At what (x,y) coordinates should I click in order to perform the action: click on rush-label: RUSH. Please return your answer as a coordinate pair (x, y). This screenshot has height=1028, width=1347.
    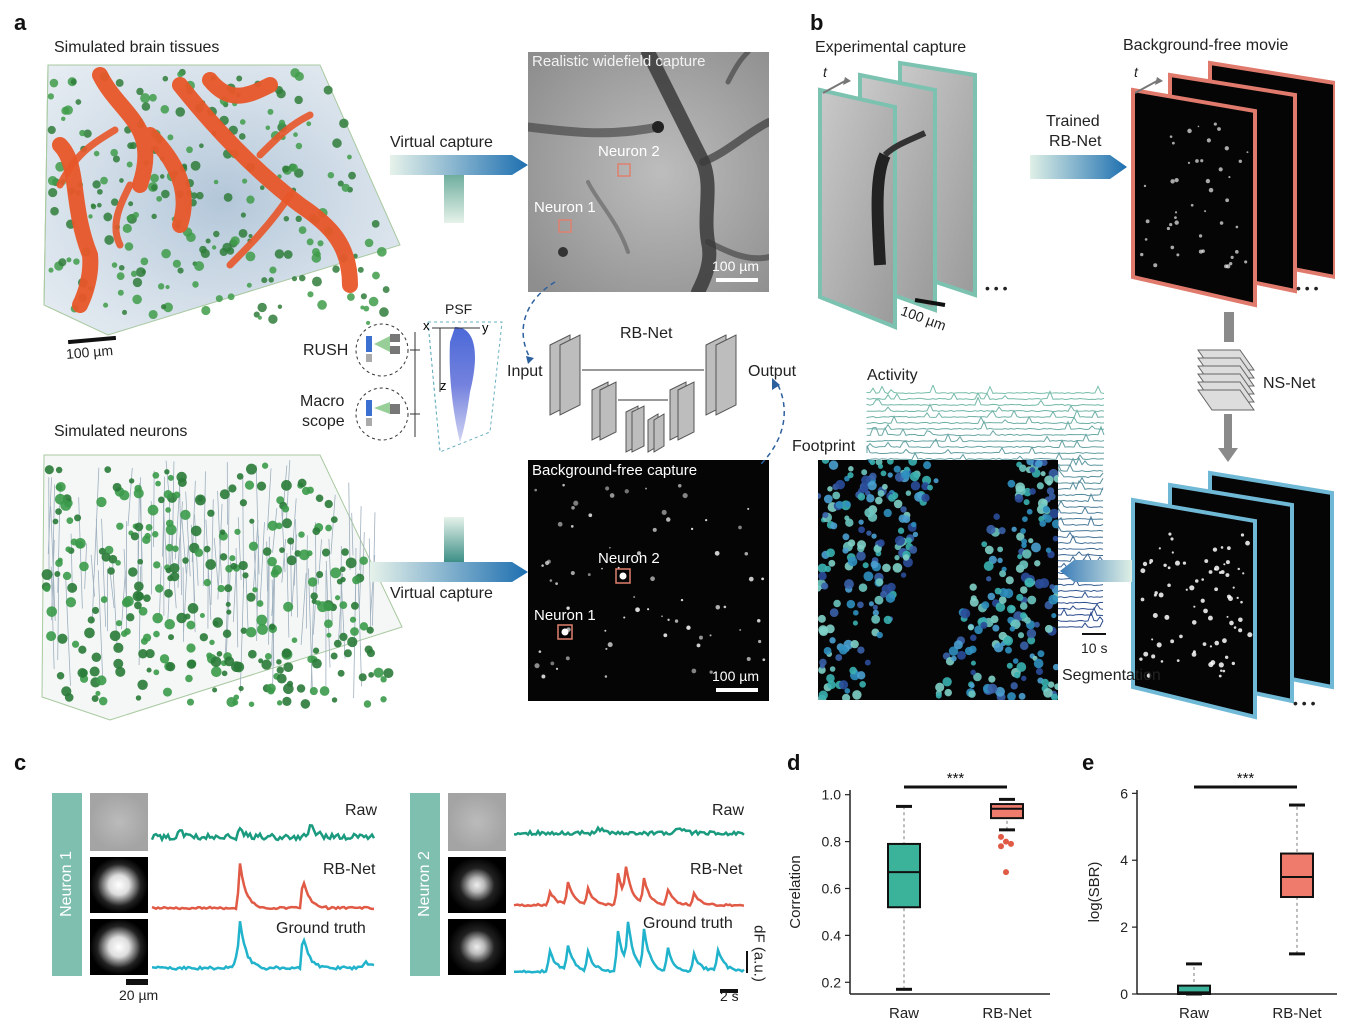
    Looking at the image, I should click on (326, 350).